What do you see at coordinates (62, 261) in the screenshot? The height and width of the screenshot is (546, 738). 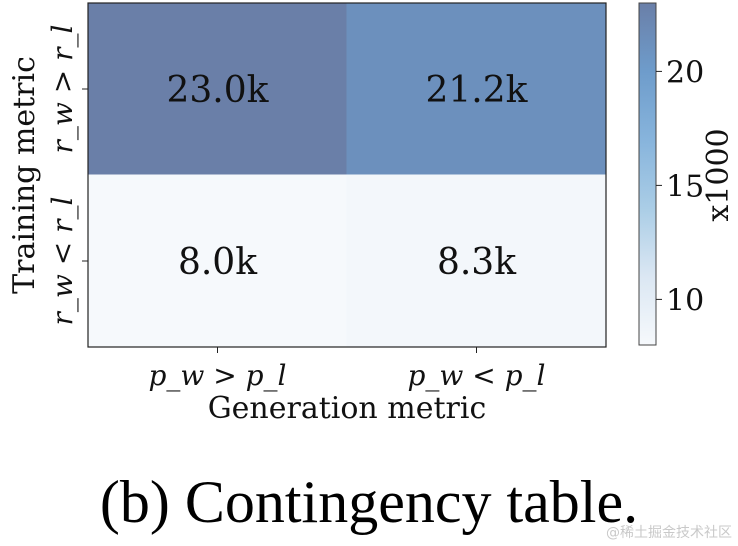 I see `y-tick-label: r_w < r_l` at bounding box center [62, 261].